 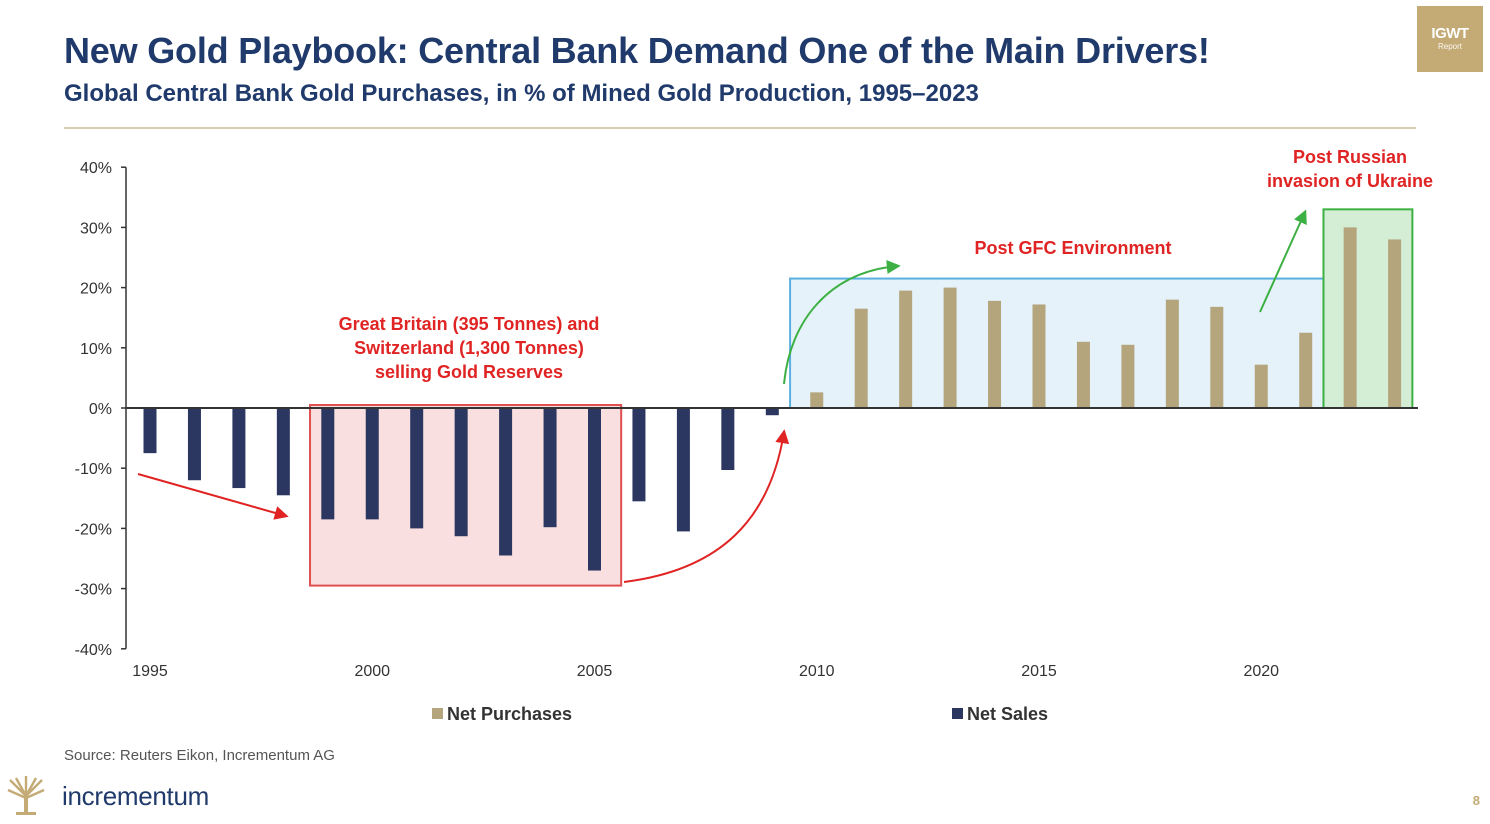 I want to click on y-tick-label: 0%, so click(x=100, y=409).